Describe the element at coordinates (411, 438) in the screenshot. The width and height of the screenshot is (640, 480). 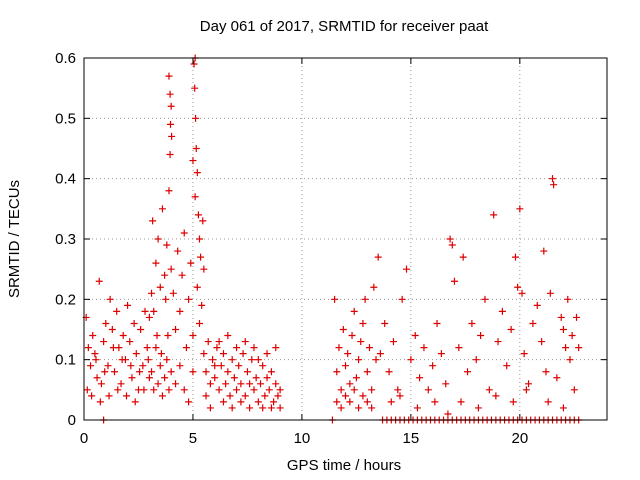
I see `x-tick-label: 15` at that location.